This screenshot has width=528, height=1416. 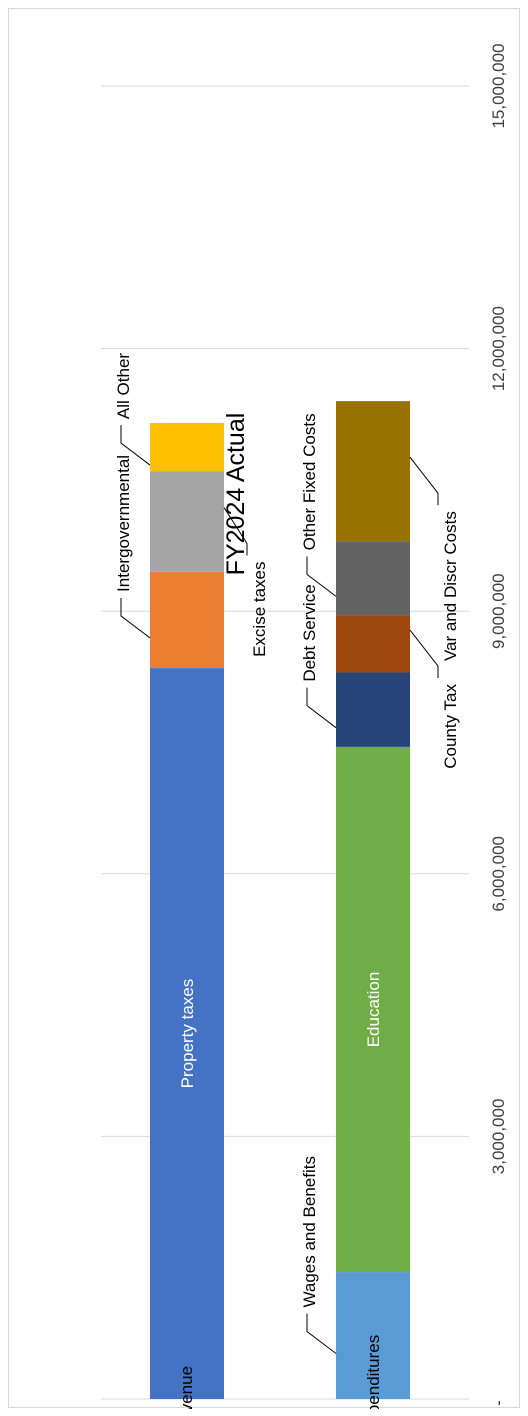 I want to click on bar-segment-var-and-discr-costs, so click(x=373, y=471).